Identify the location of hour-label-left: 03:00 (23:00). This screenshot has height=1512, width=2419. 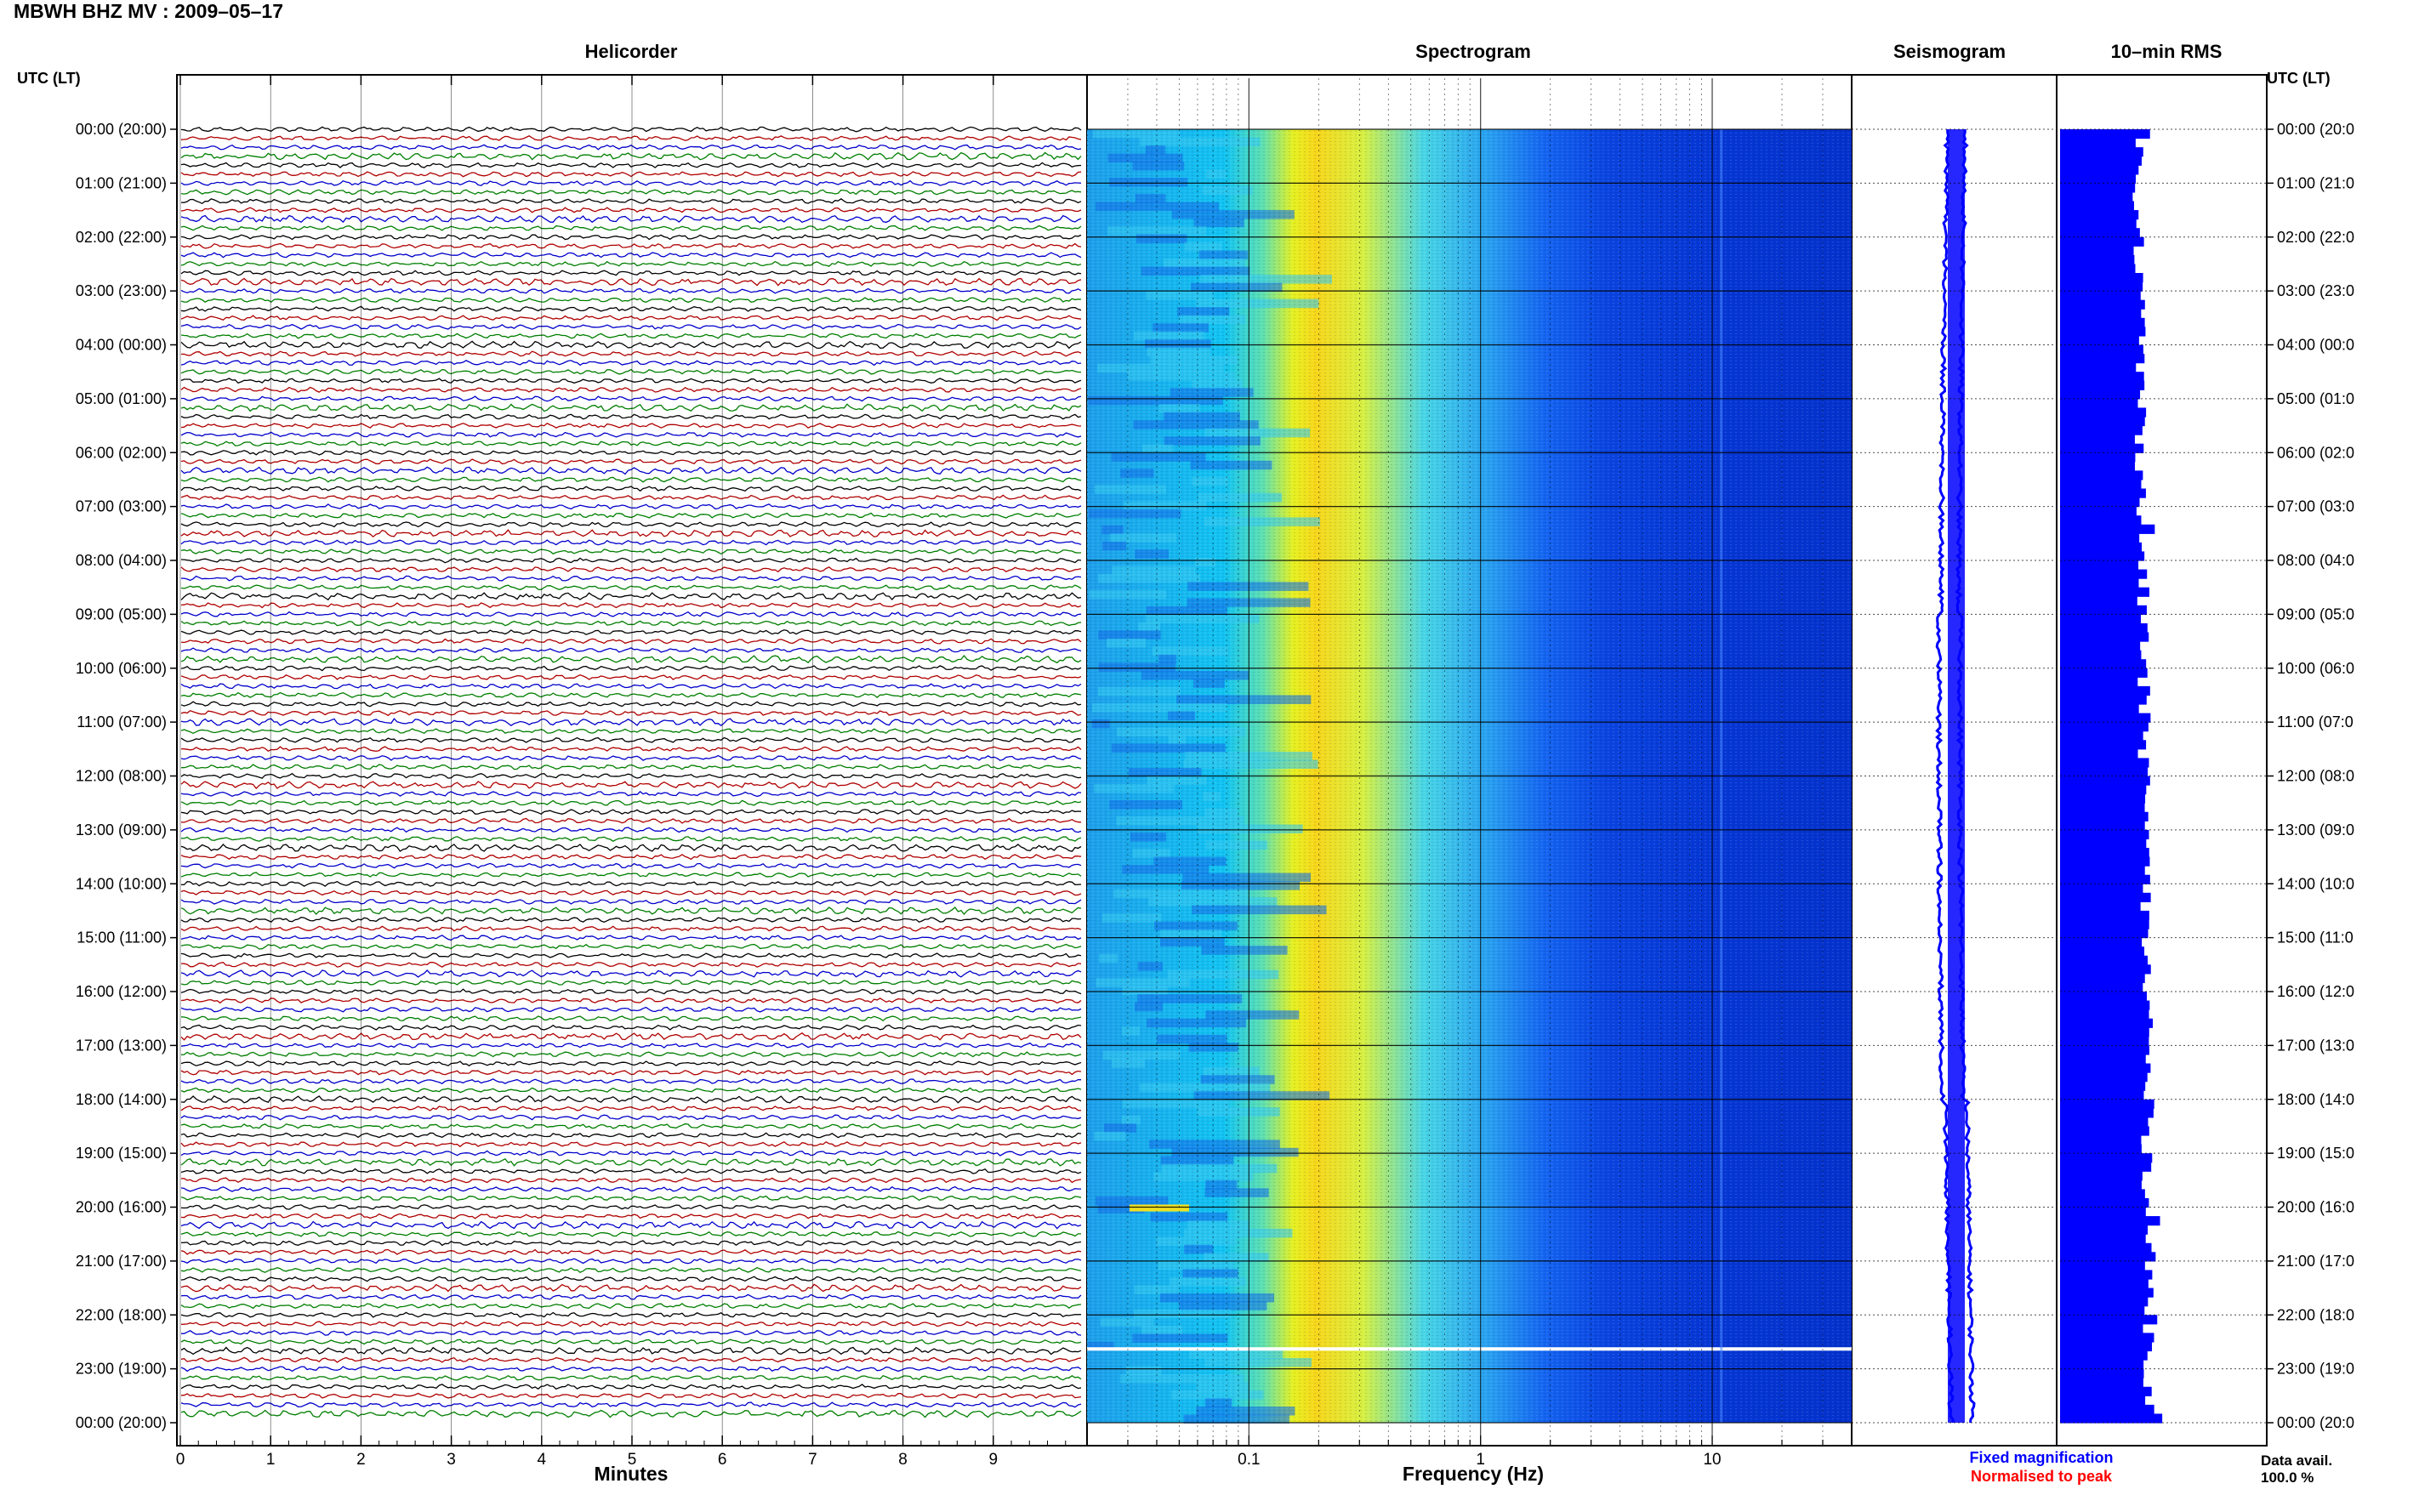
(121, 290).